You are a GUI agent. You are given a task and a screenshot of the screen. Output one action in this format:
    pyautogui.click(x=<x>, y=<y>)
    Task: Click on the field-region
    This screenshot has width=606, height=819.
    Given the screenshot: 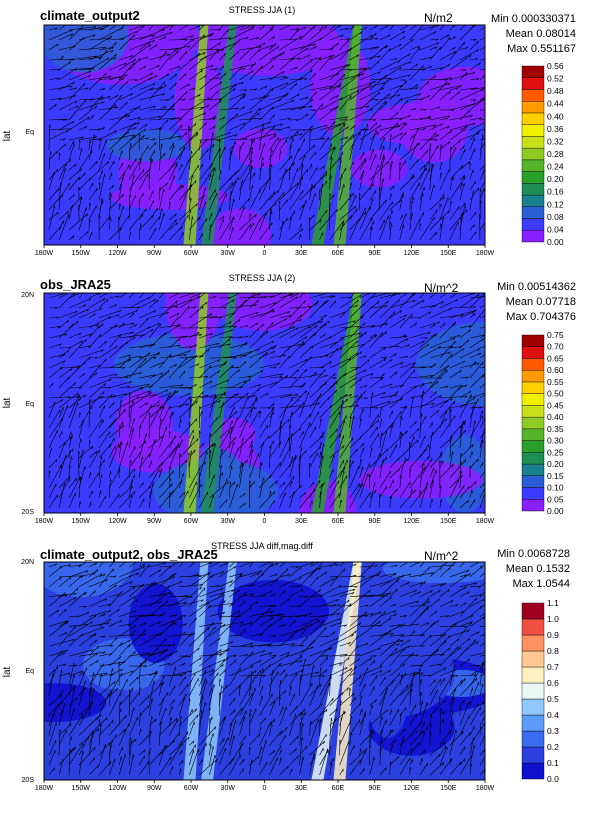 What is the action you would take?
    pyautogui.click(x=81, y=562)
    